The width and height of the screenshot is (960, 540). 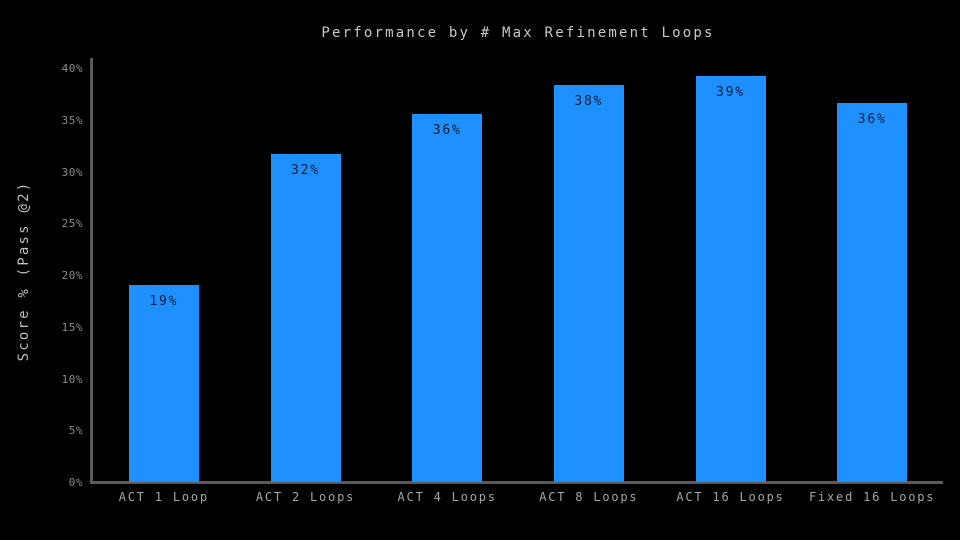 I want to click on y-tick-label: 30%, so click(x=72, y=172).